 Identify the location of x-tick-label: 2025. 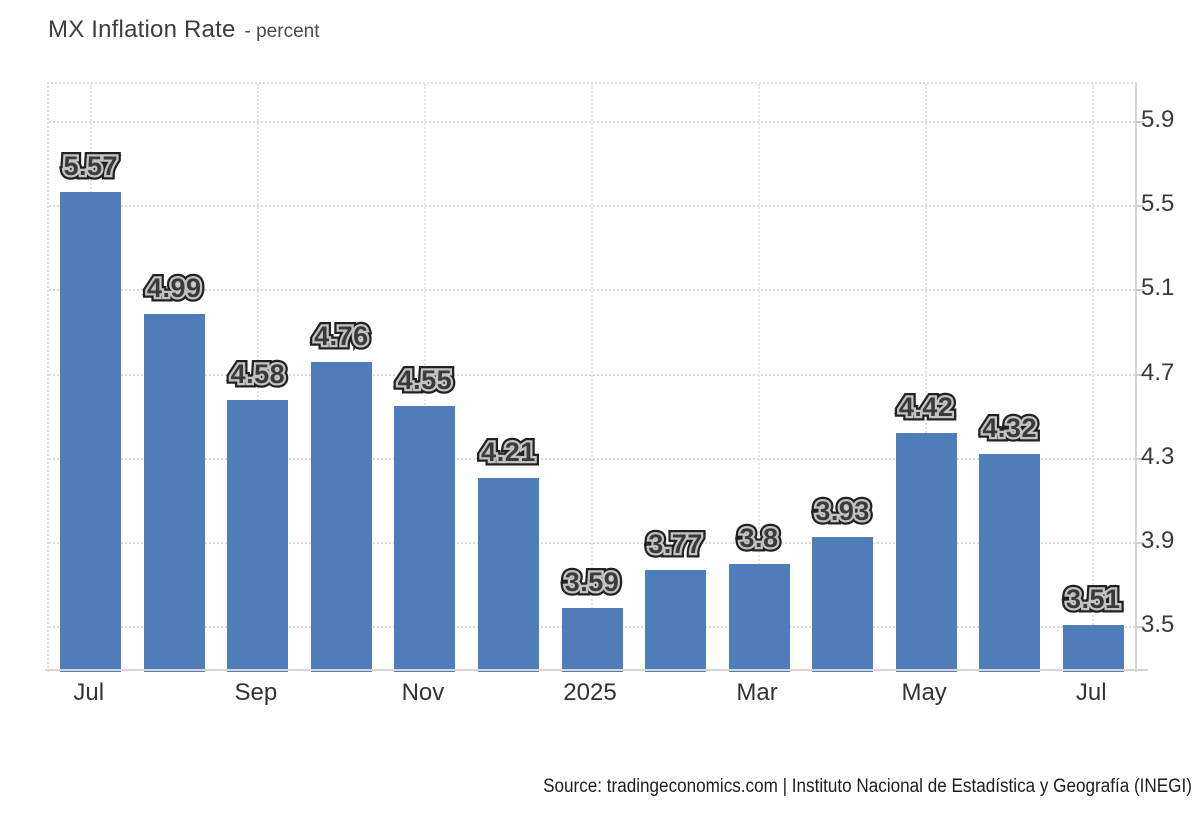
(590, 692).